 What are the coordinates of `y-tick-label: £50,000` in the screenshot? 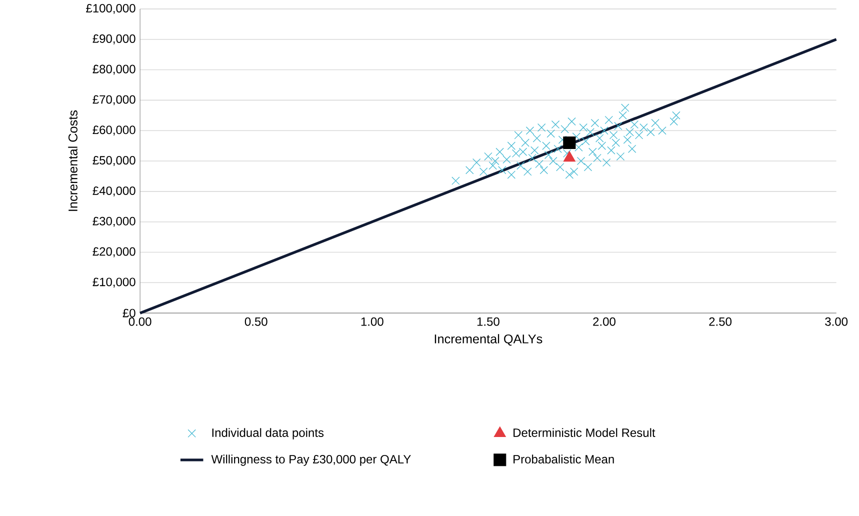 It's located at (114, 161).